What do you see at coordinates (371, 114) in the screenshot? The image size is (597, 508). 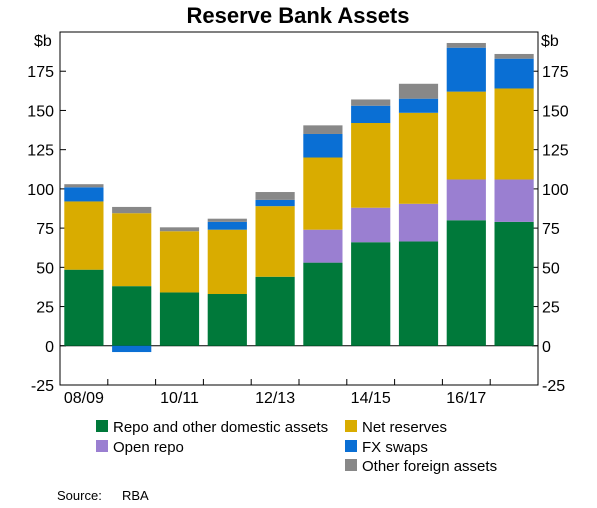 I see `bar-segment-s3-b6` at bounding box center [371, 114].